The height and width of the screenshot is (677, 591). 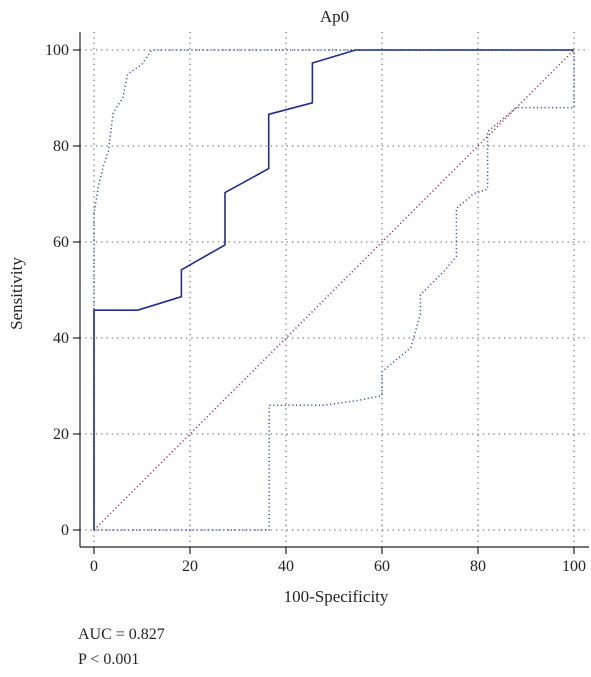 What do you see at coordinates (109, 659) in the screenshot?
I see `p-value-annotation: P < 0.001` at bounding box center [109, 659].